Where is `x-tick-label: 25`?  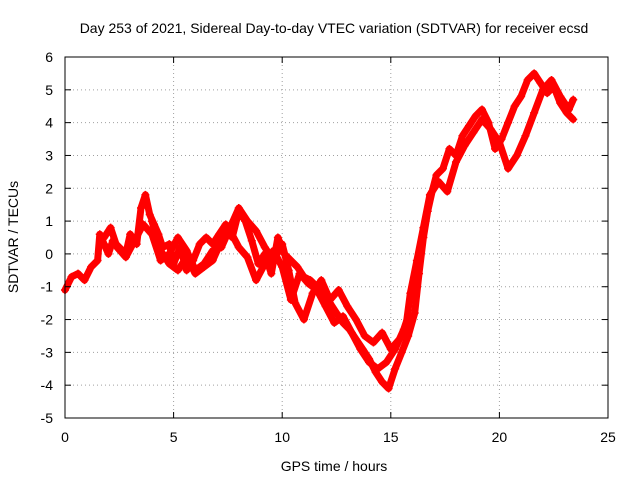
x-tick-label: 25 is located at coordinates (608, 437).